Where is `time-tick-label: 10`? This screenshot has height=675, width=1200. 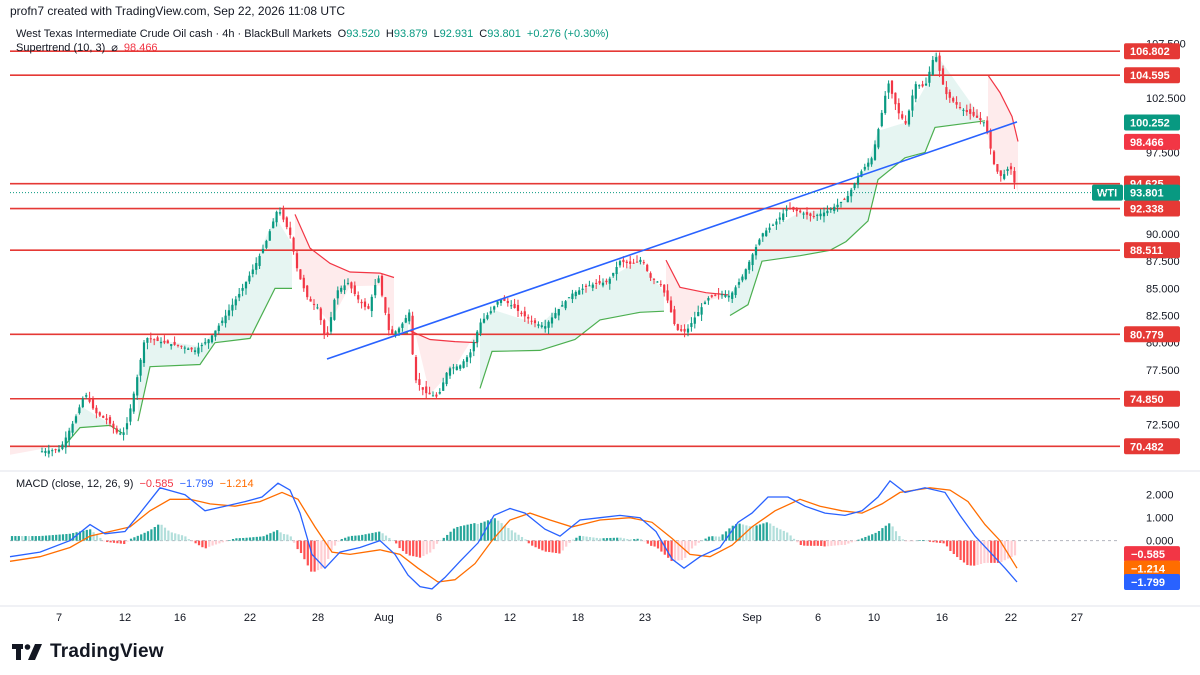
time-tick-label: 10 is located at coordinates (874, 618).